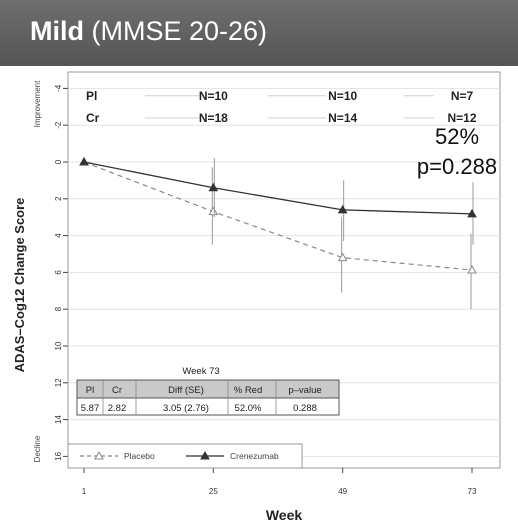 This screenshot has height=527, width=518. What do you see at coordinates (58, 235) in the screenshot?
I see `y-tick-label: 4` at bounding box center [58, 235].